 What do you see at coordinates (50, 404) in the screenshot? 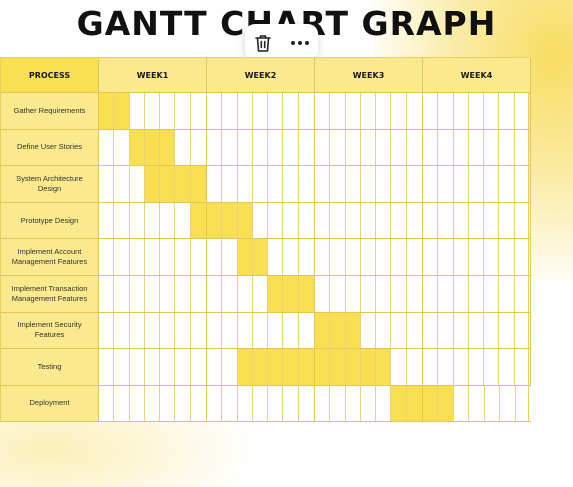
I see `task-label: Deployment` at bounding box center [50, 404].